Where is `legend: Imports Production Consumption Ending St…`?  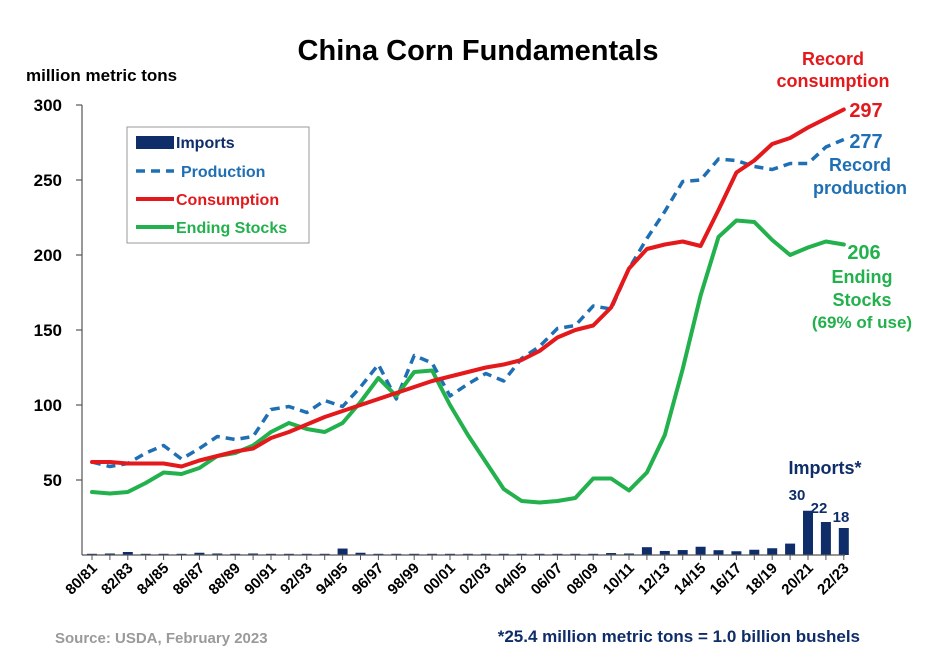 legend: Imports Production Consumption Ending St… is located at coordinates (218, 185).